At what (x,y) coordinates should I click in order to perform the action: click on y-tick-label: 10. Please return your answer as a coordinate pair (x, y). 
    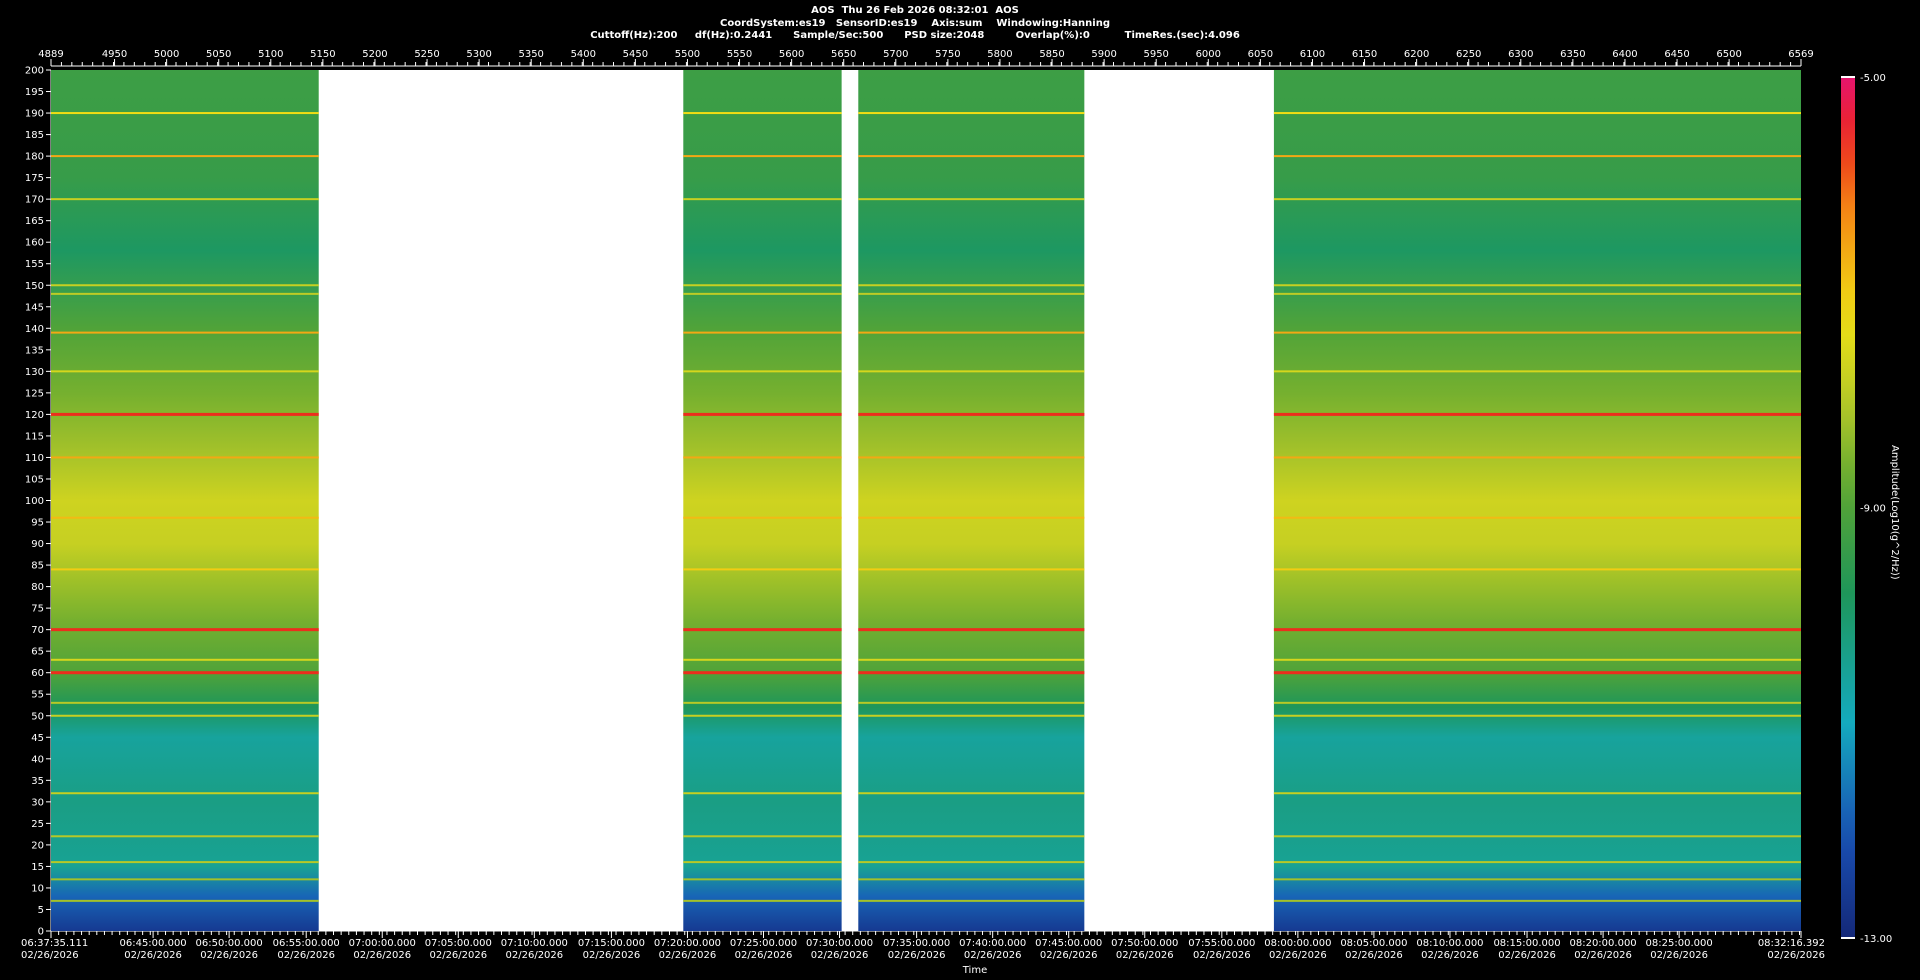
    Looking at the image, I should click on (37, 888).